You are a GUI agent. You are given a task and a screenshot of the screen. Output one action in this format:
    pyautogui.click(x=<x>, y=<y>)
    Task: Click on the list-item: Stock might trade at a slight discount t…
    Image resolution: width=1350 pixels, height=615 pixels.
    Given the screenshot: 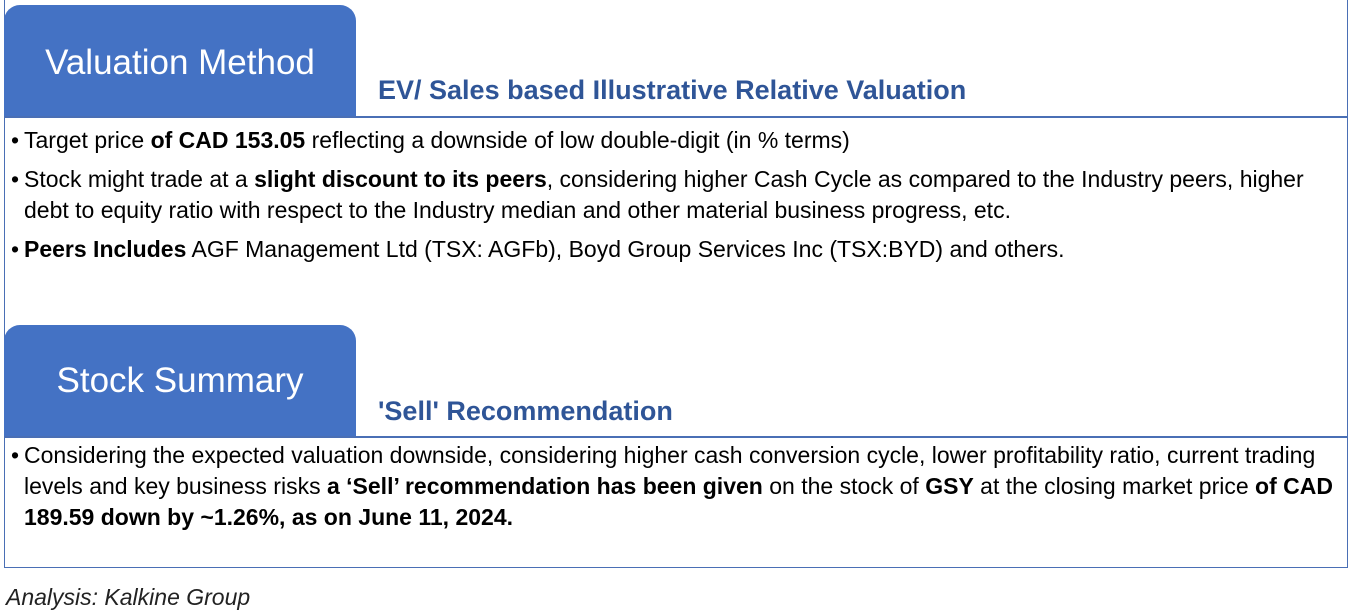 What is the action you would take?
    pyautogui.click(x=678, y=195)
    